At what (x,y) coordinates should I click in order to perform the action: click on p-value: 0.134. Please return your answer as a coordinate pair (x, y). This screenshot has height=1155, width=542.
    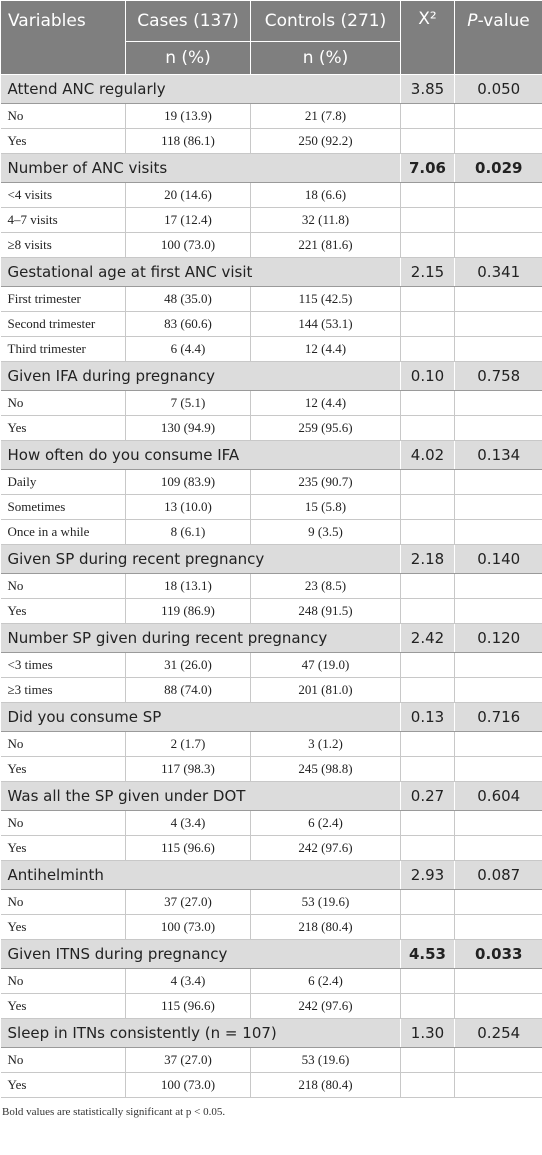
    Looking at the image, I should click on (498, 455).